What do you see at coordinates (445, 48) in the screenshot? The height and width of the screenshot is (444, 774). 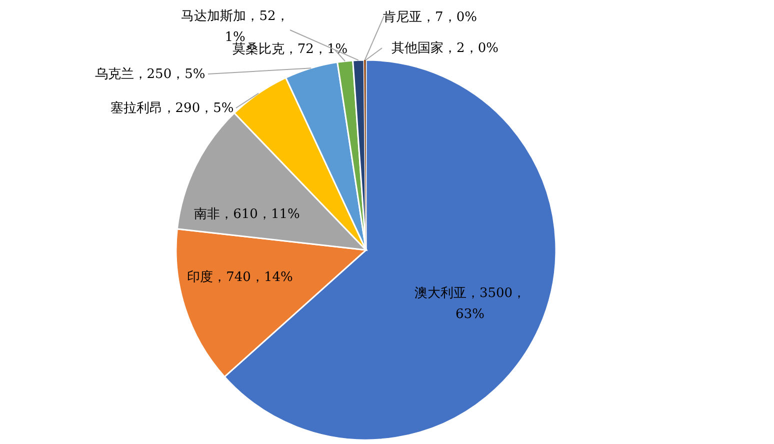 I see `slice-label: 其他国家，2，0%` at bounding box center [445, 48].